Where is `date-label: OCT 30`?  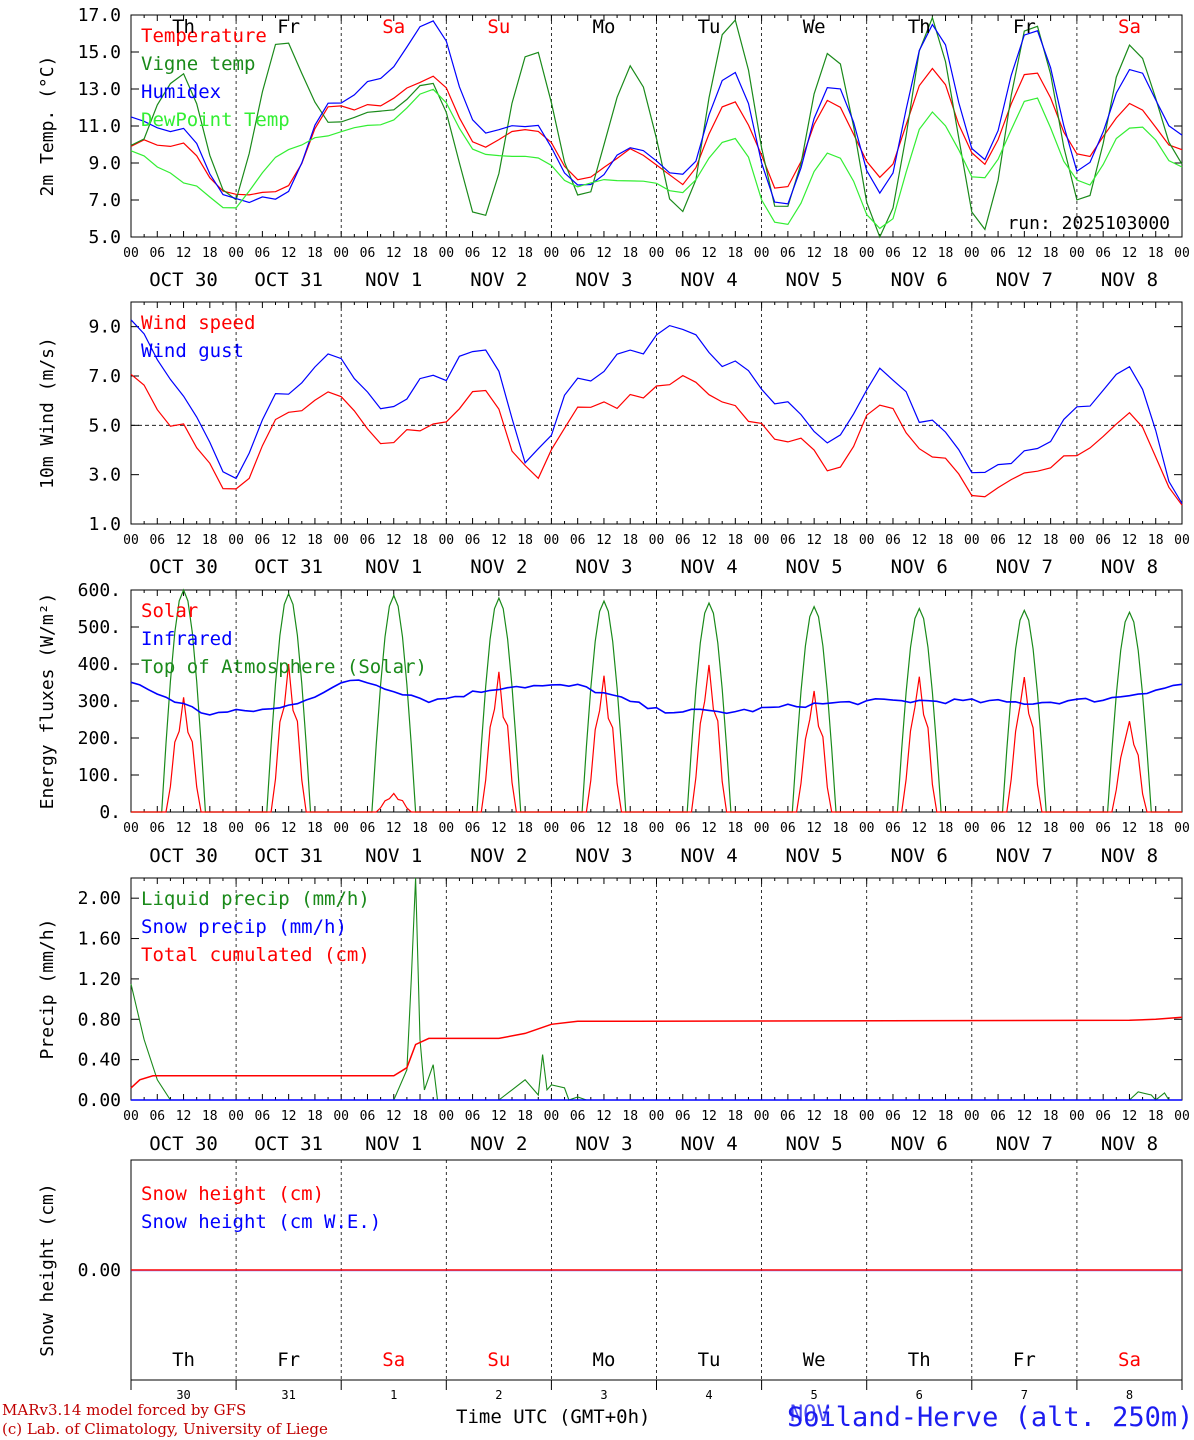 date-label: OCT 30 is located at coordinates (183, 856).